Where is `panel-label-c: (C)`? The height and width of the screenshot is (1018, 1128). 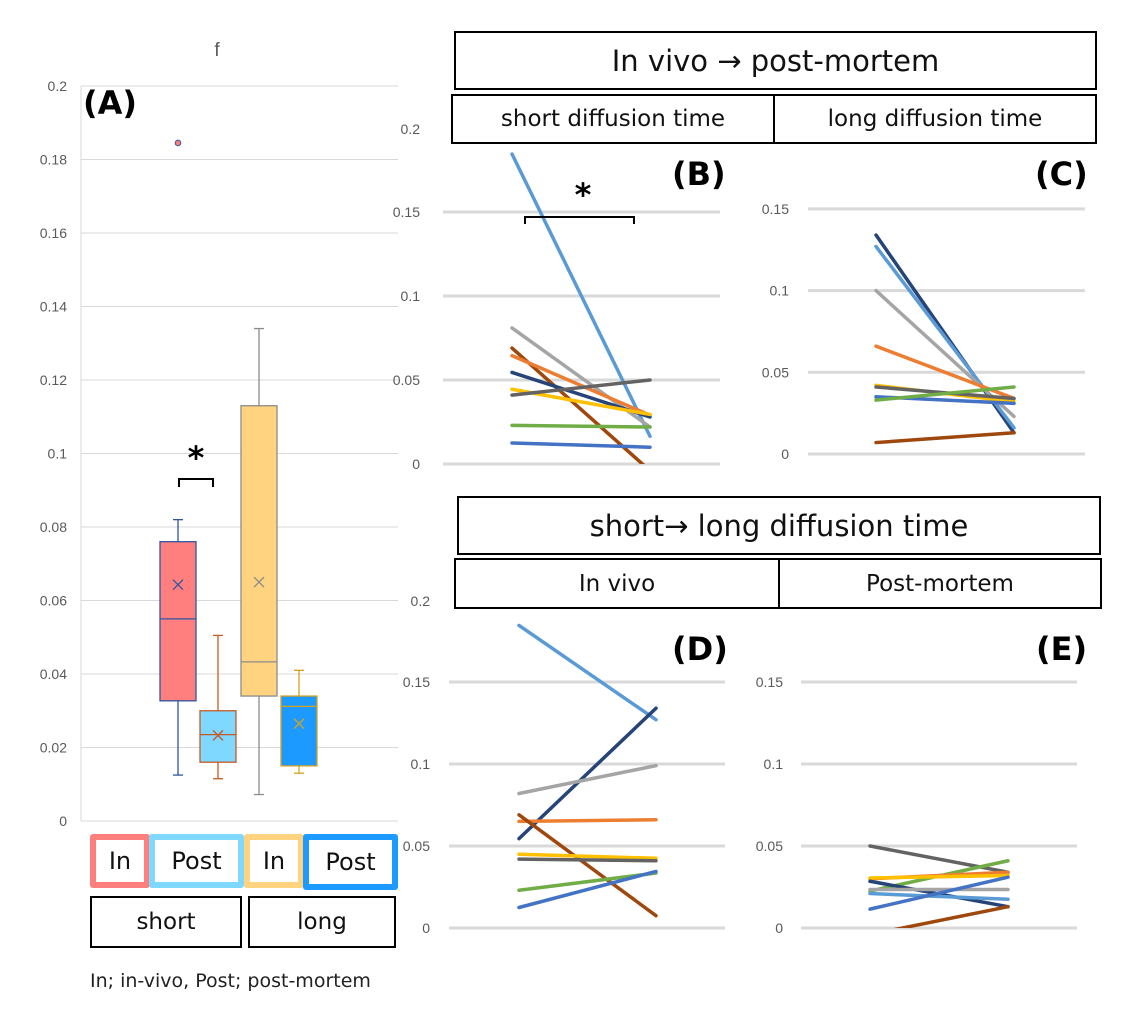 panel-label-c: (C) is located at coordinates (1061, 174).